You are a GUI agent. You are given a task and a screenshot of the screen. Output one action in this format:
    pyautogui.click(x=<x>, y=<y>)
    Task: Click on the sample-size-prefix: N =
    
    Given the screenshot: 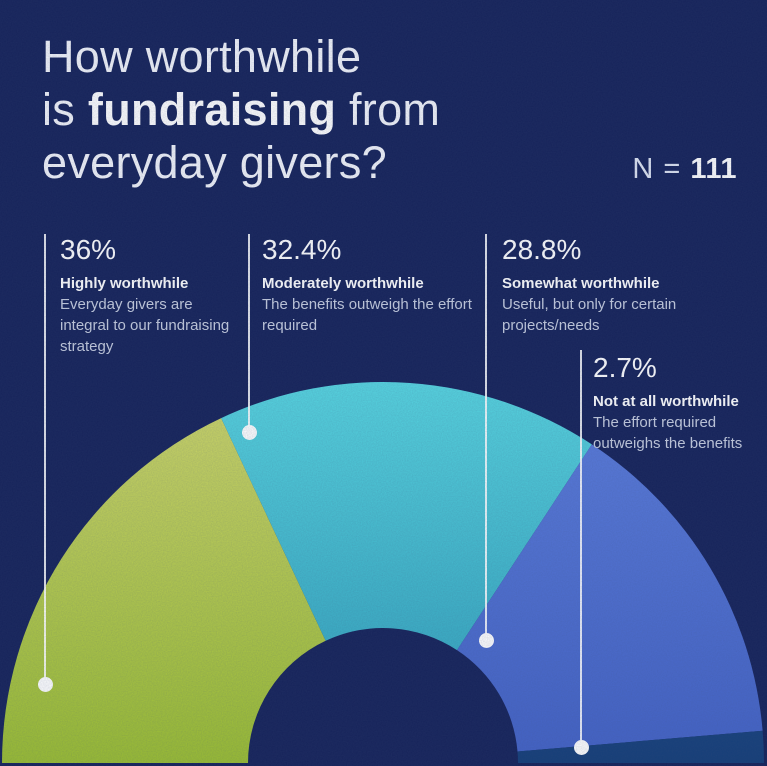 What is the action you would take?
    pyautogui.click(x=661, y=169)
    